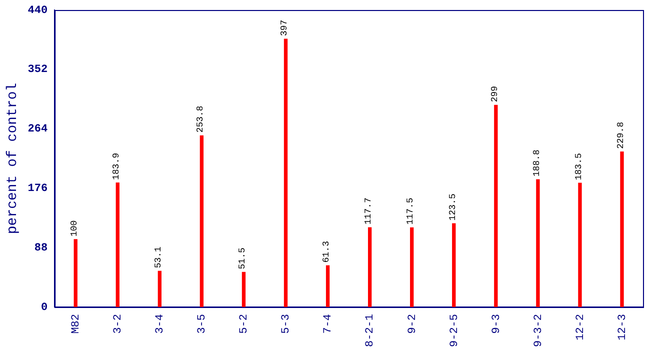  I want to click on y-tick-label: 440, so click(38, 10).